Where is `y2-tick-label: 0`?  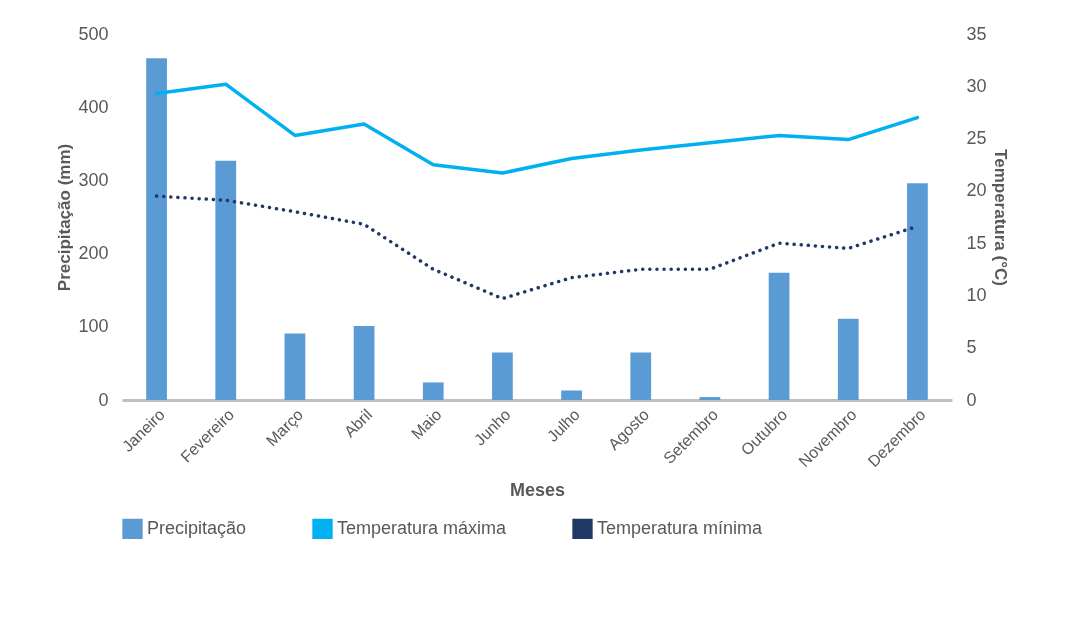 y2-tick-label: 0 is located at coordinates (971, 399).